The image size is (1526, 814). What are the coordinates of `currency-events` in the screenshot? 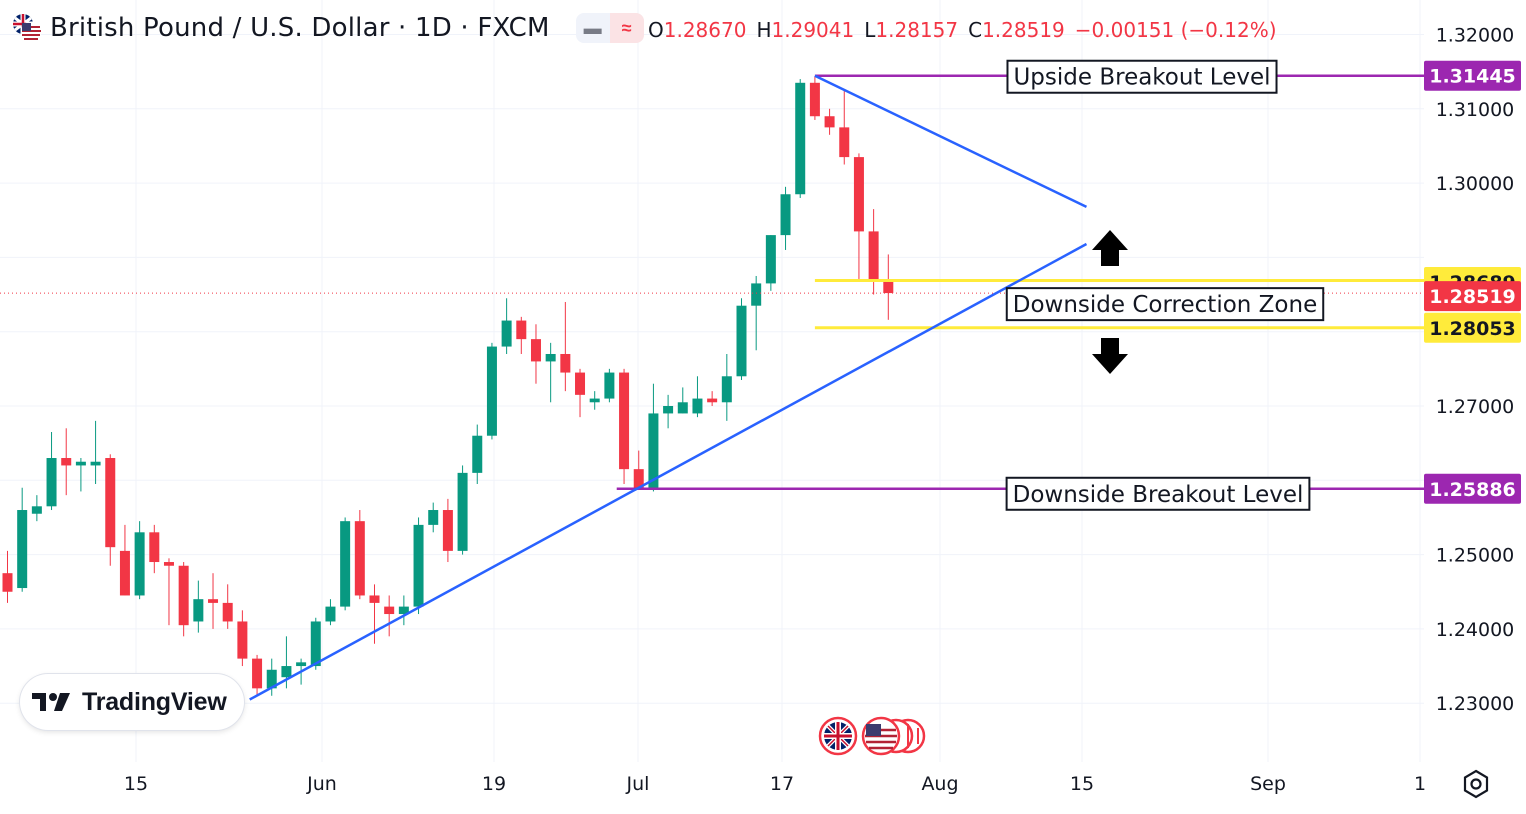 It's located at (878, 736).